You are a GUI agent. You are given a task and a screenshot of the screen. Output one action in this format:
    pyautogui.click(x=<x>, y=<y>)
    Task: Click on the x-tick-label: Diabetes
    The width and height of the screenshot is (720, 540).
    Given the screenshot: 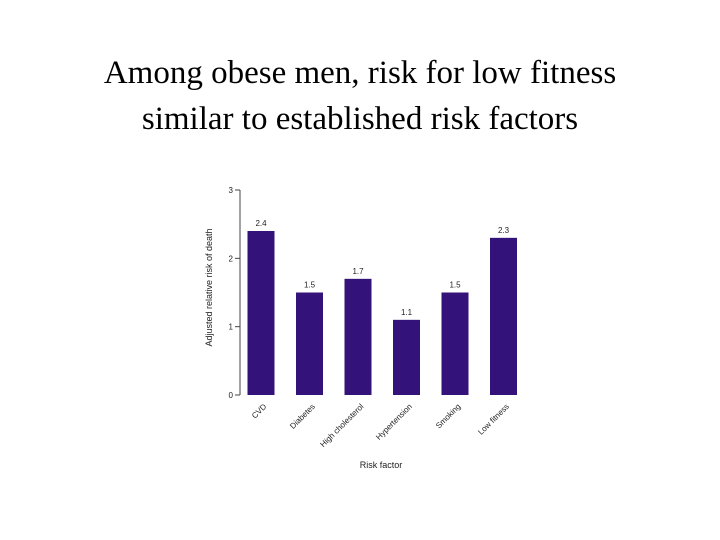 What is the action you would take?
    pyautogui.click(x=302, y=416)
    